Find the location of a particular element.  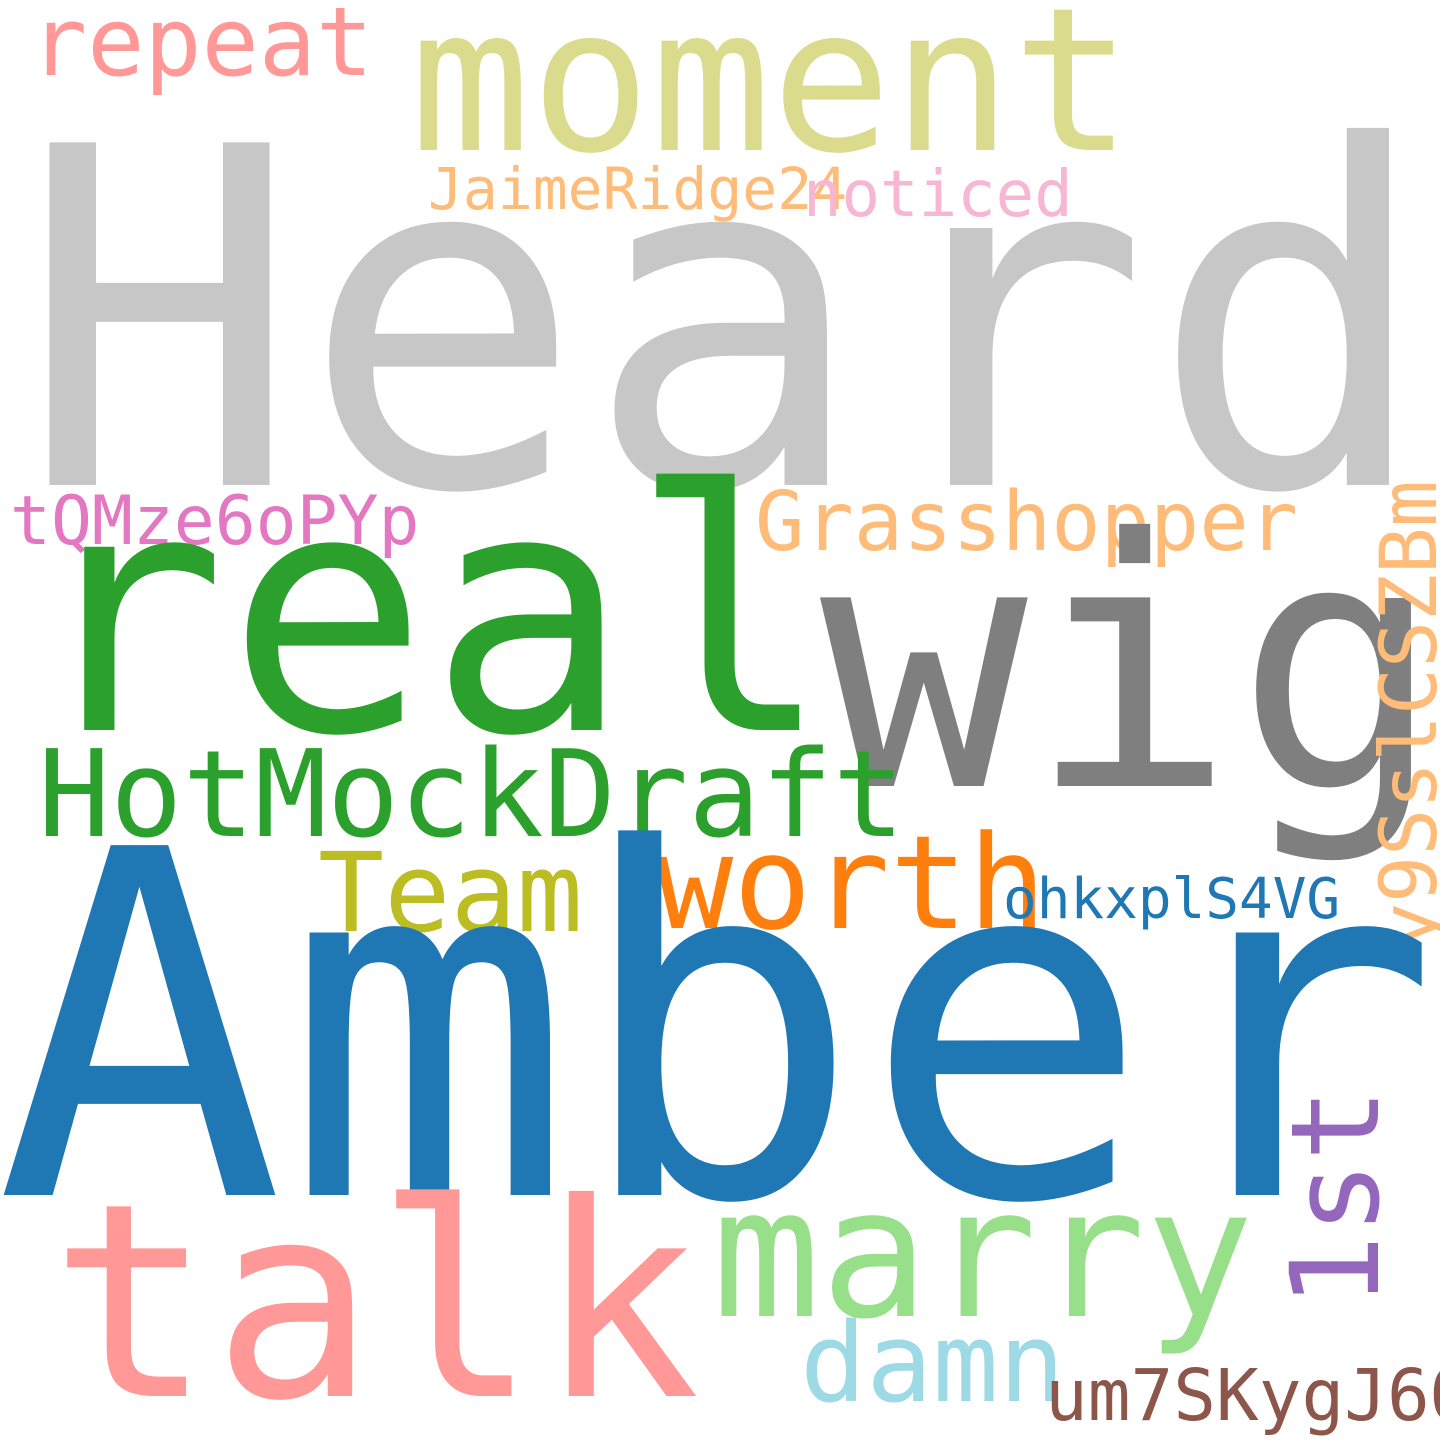

word-talk: talk is located at coordinates (375, 1303).